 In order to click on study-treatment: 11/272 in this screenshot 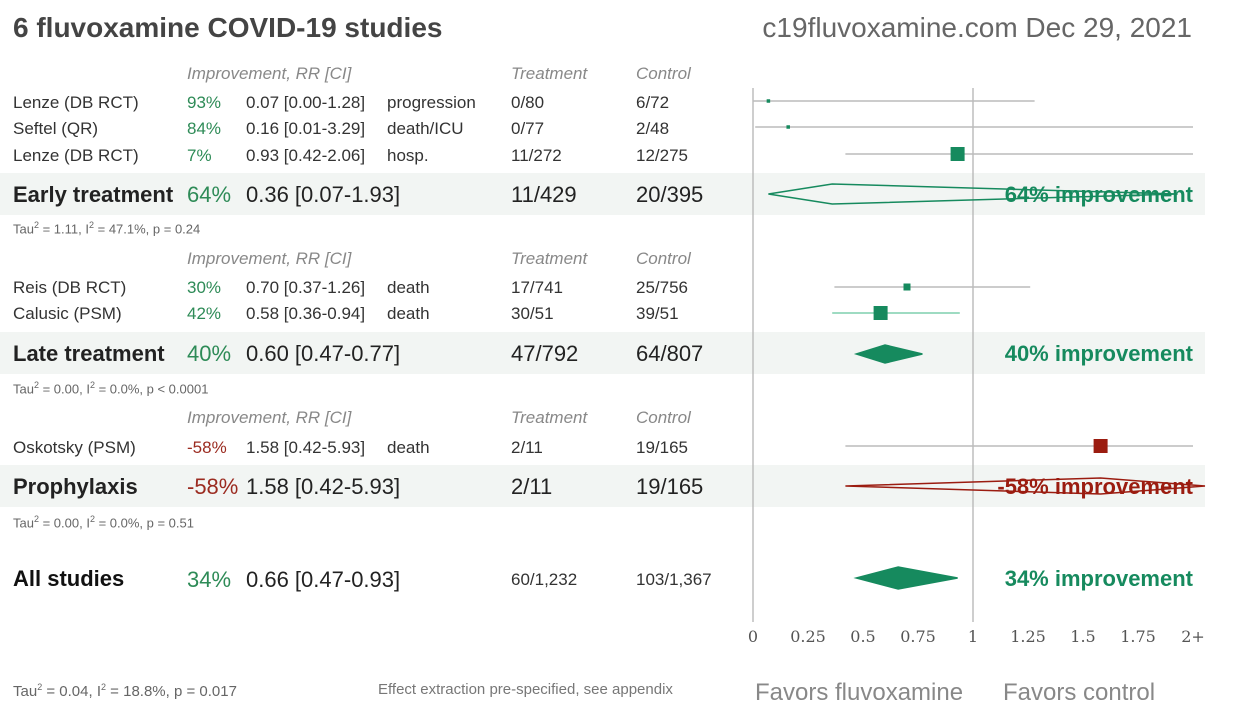, I will do `click(536, 155)`.